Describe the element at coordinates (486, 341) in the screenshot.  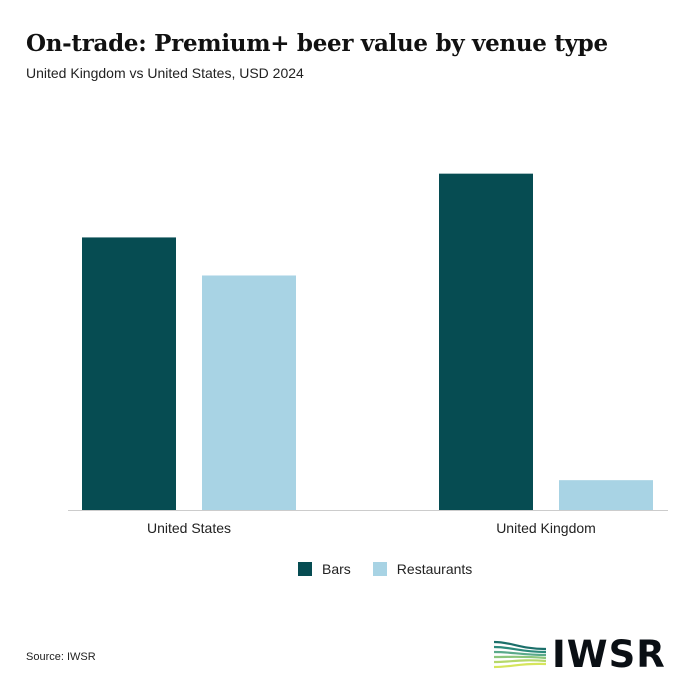
I see `bar-bars-united-kingdom` at that location.